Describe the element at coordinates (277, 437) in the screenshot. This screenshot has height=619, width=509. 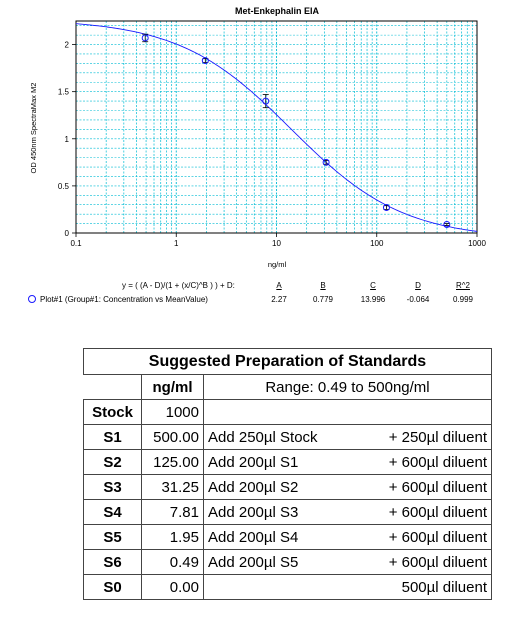
I see `row-add: Add 250µl Stock` at that location.